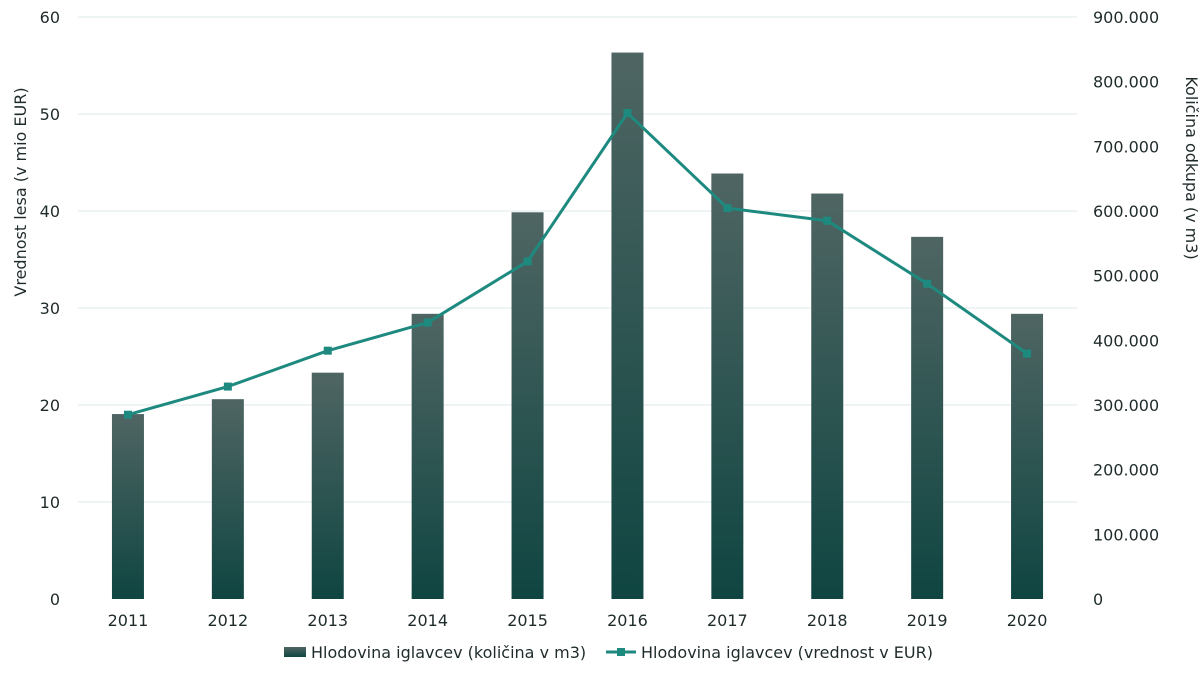 The width and height of the screenshot is (1200, 675). What do you see at coordinates (1126, 534) in the screenshot?
I see `right-tick-label: 100.000` at bounding box center [1126, 534].